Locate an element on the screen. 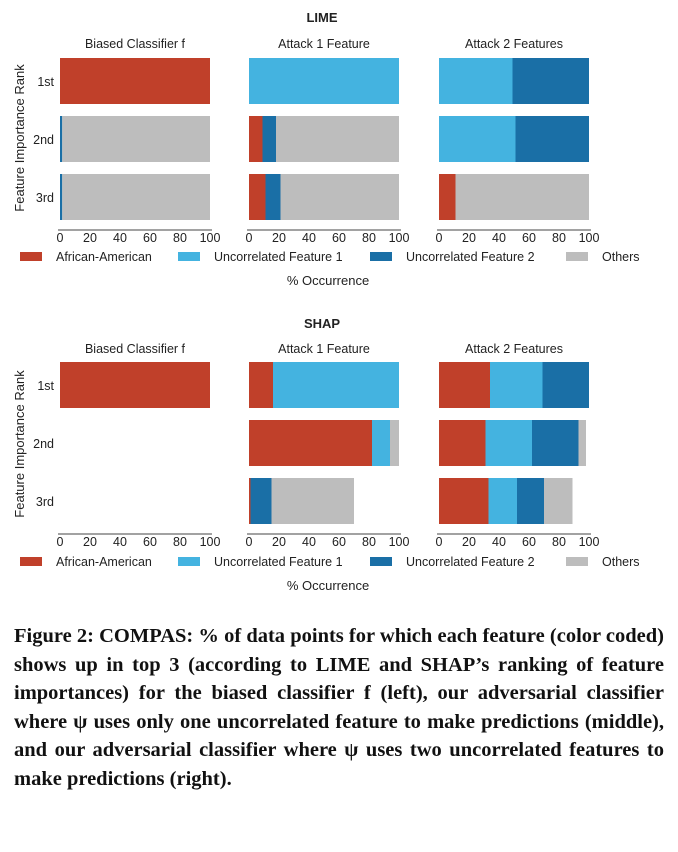 The height and width of the screenshot is (852, 678). shap-xlabel: % Occurrence is located at coordinates (328, 585).